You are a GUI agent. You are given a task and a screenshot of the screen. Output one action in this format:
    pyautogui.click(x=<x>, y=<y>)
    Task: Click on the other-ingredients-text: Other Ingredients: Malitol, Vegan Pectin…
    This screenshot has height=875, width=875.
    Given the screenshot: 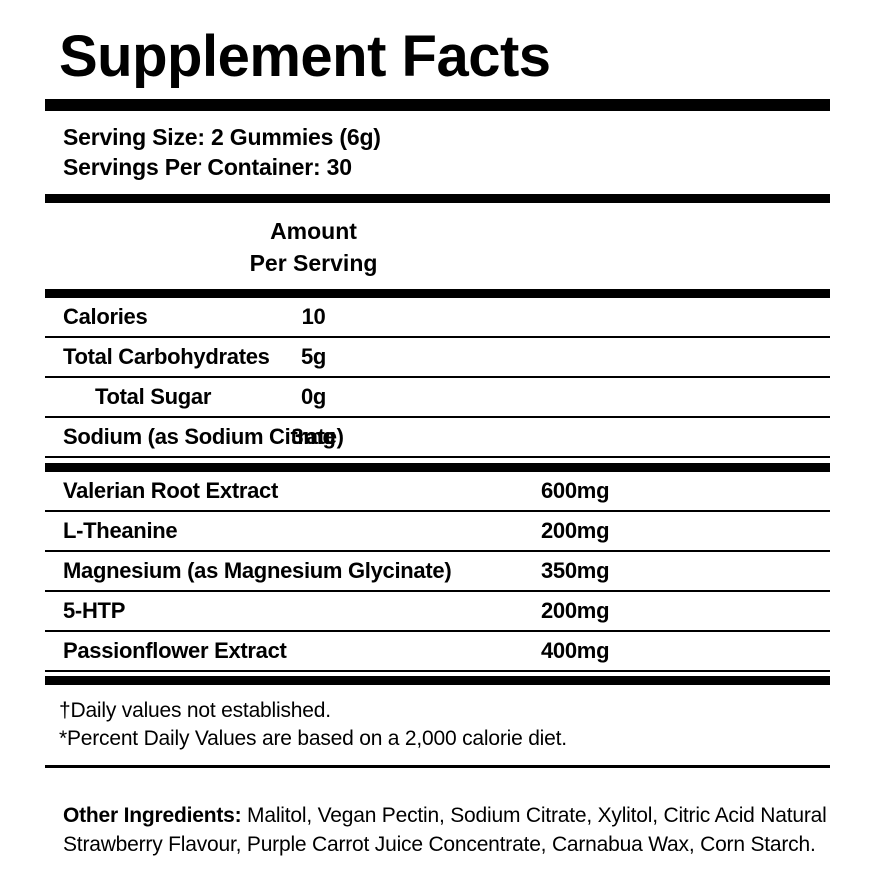 What is the action you would take?
    pyautogui.click(x=446, y=831)
    